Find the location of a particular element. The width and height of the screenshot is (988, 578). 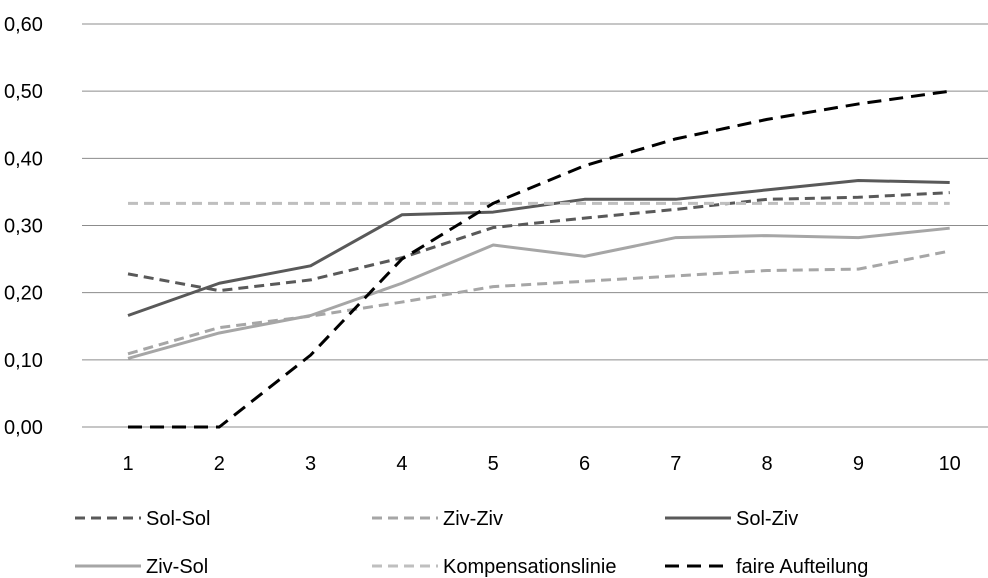

x-tick-label: 7 is located at coordinates (675, 464).